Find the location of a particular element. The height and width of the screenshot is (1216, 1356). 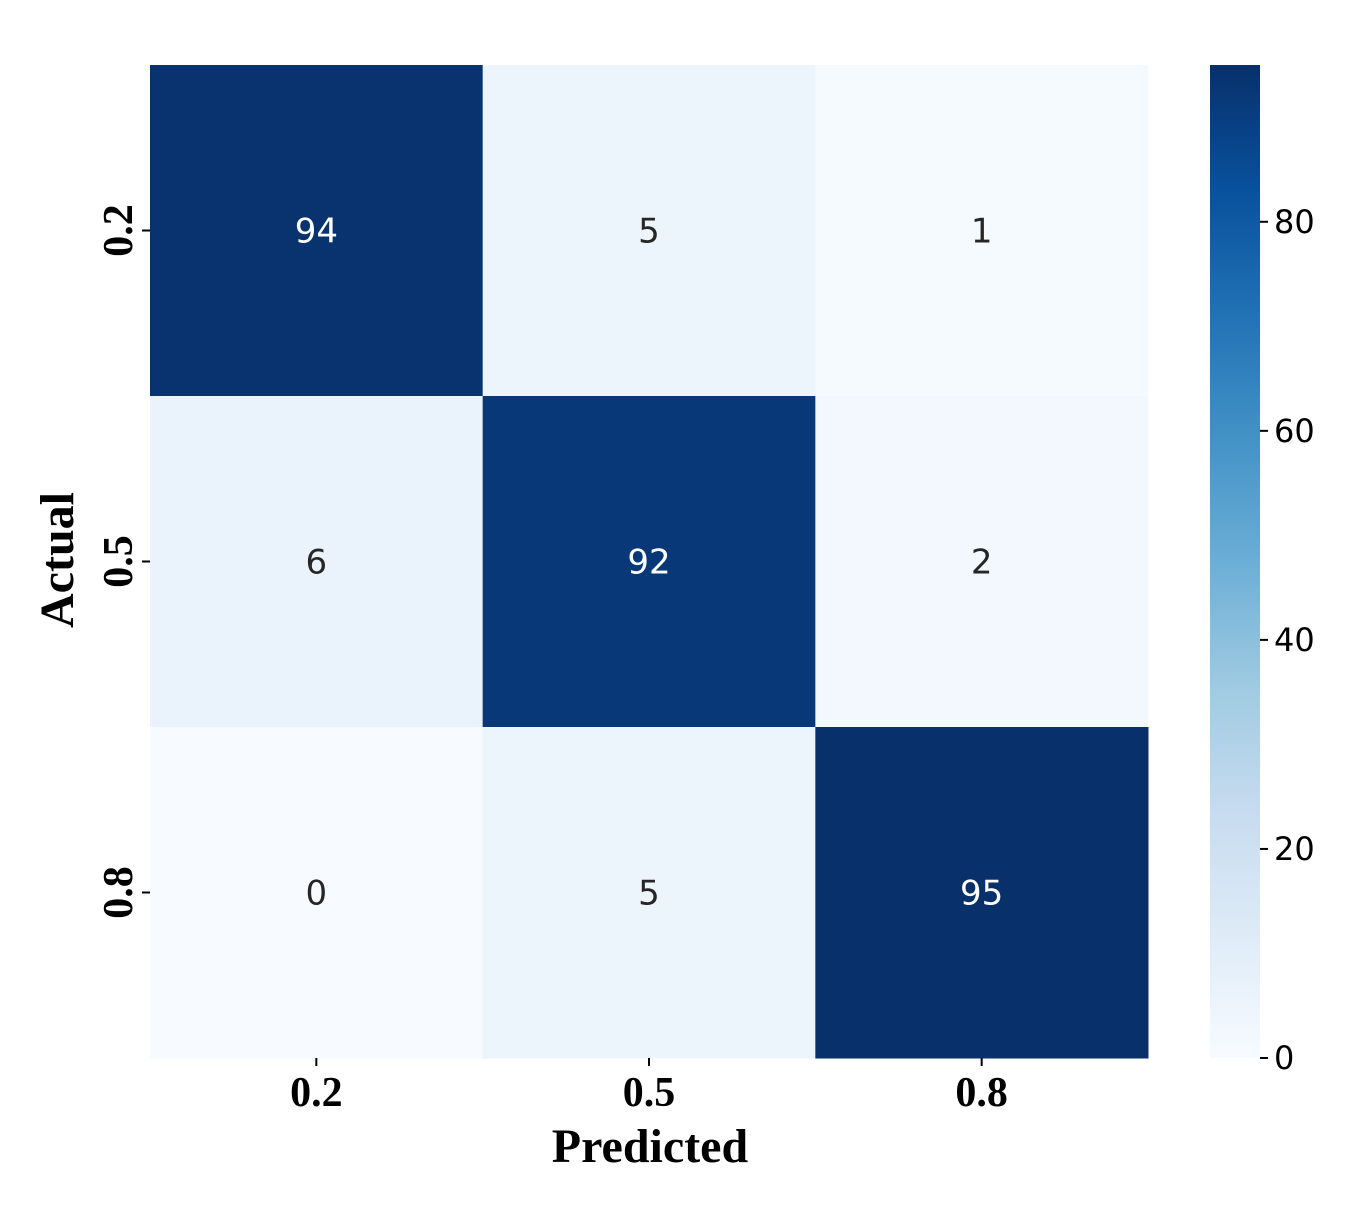

y-axis-ticks: 0.2 0.5 0.8 is located at coordinates (123, 561).